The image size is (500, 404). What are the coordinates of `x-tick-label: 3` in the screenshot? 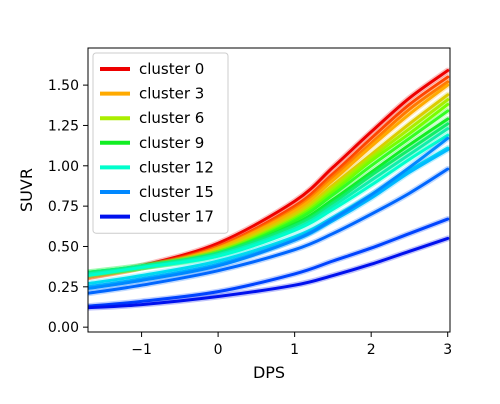 It's located at (447, 350).